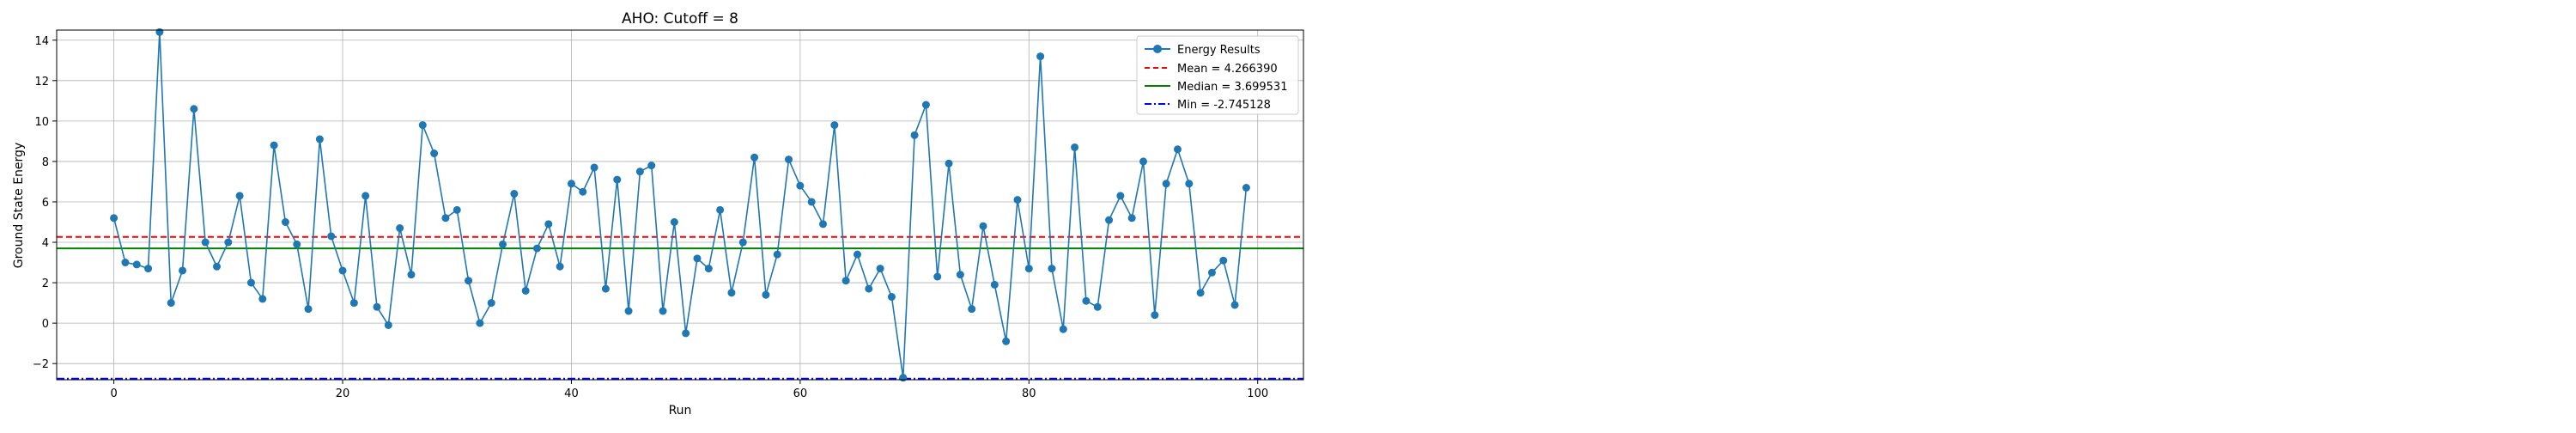 This screenshot has width=2576, height=433. I want to click on legend-label-energy: Energy Results, so click(1219, 50).